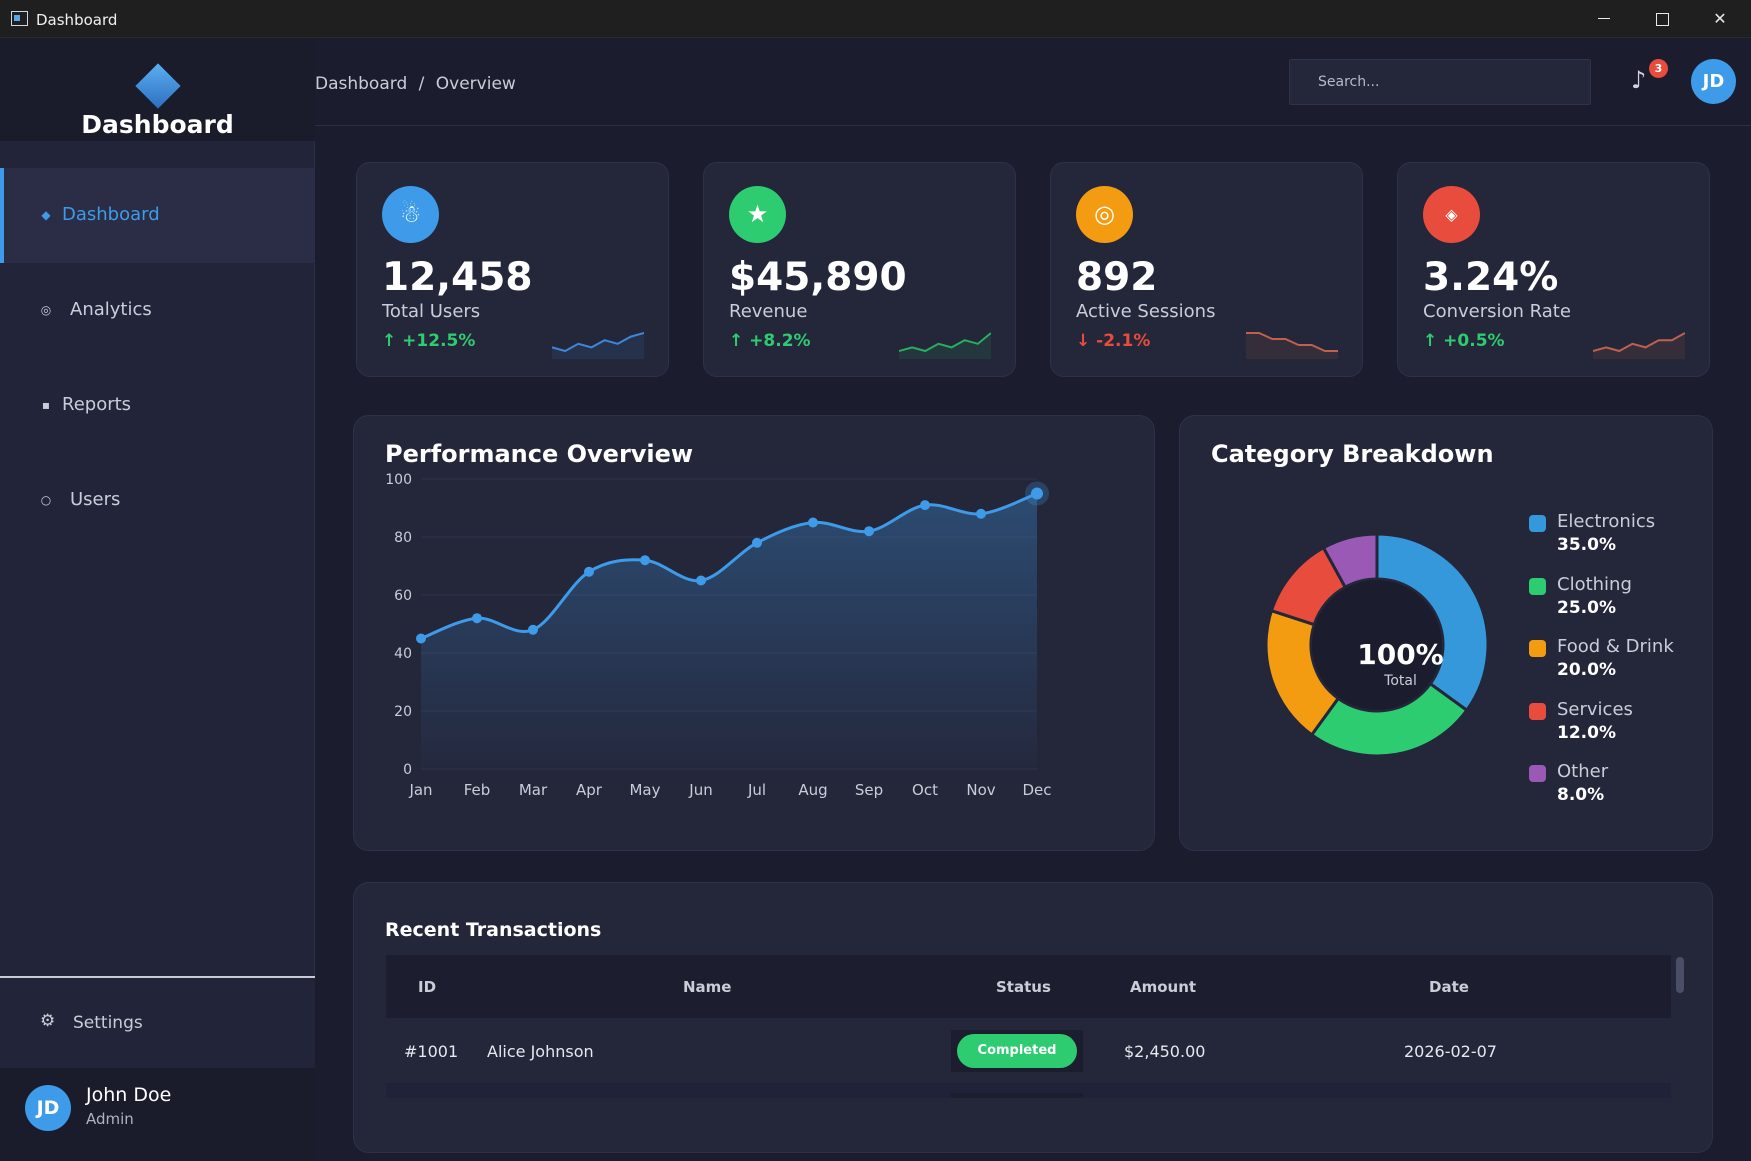 Image resolution: width=1751 pixels, height=1161 pixels. I want to click on sidebar-divider, so click(157, 977).